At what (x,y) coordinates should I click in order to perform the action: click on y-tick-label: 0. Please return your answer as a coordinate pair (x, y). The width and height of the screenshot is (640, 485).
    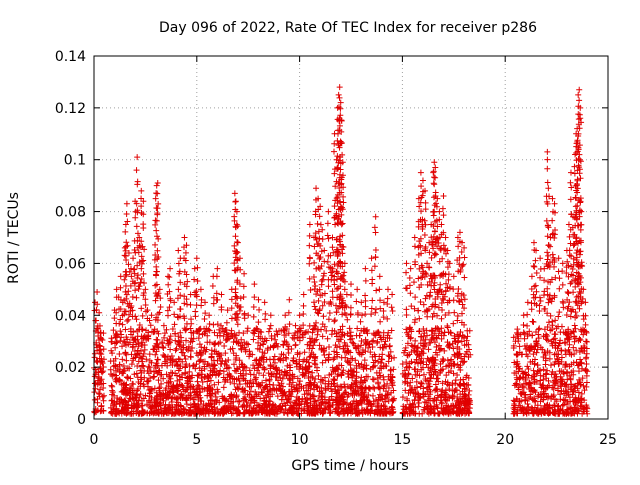
    Looking at the image, I should click on (81, 420).